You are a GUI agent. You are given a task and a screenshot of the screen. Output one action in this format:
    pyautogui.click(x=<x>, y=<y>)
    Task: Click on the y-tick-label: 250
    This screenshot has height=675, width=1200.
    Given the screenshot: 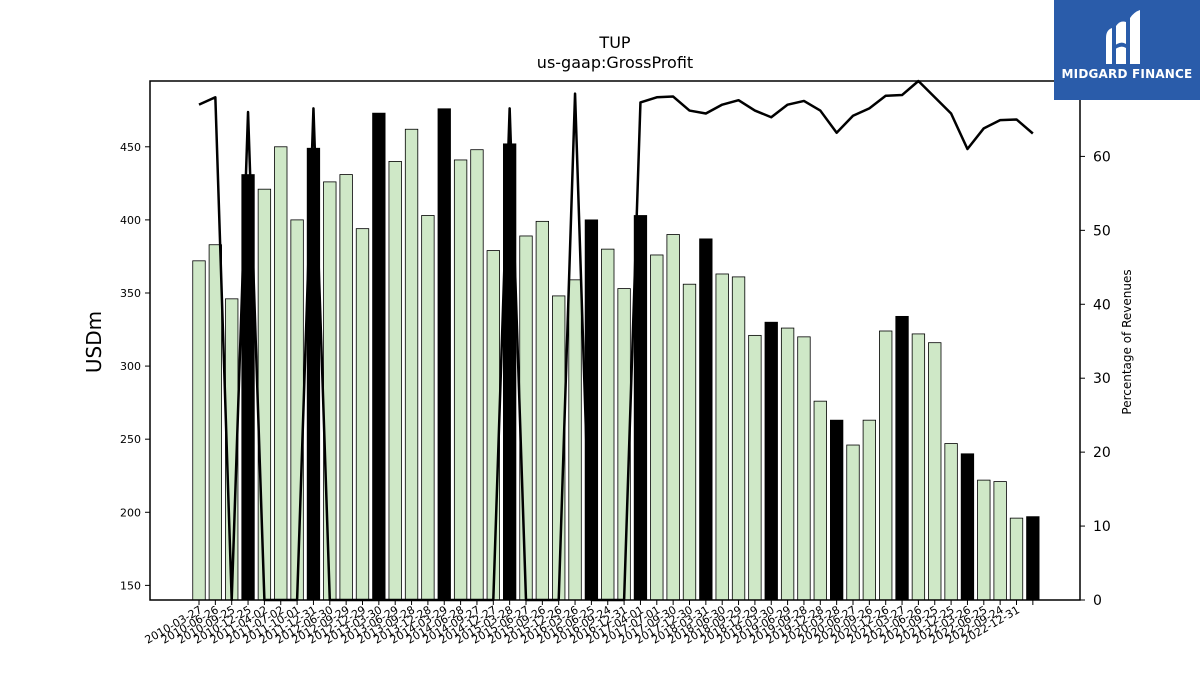 What is the action you would take?
    pyautogui.click(x=130, y=439)
    